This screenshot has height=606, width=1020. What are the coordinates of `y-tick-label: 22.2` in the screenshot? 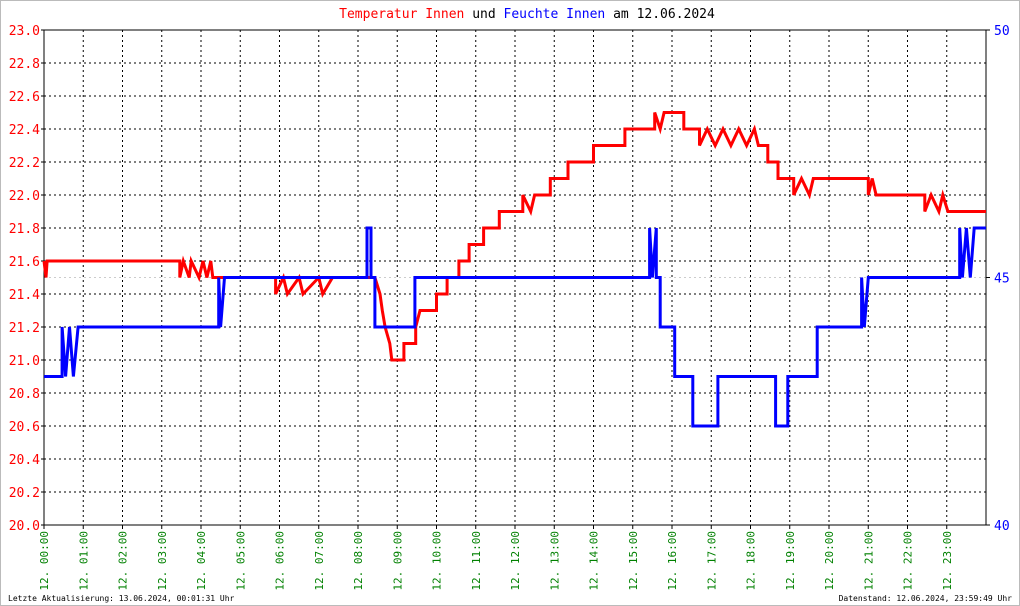 It's located at (24, 163).